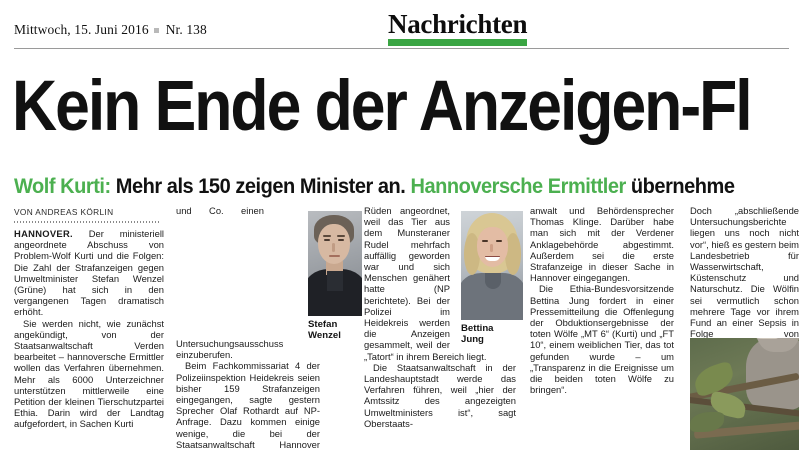 The image size is (799, 450). I want to click on wolf-photo, so click(744, 394).